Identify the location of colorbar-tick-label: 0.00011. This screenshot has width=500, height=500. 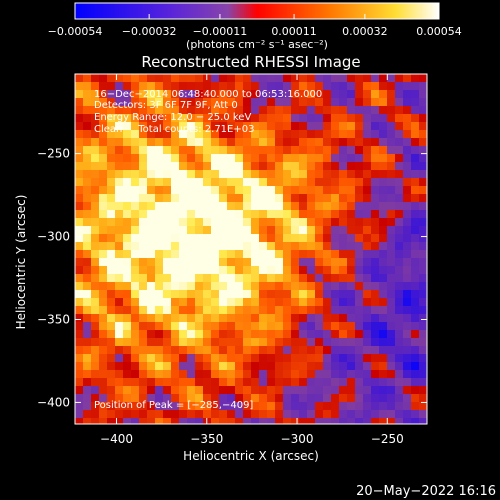
(294, 31).